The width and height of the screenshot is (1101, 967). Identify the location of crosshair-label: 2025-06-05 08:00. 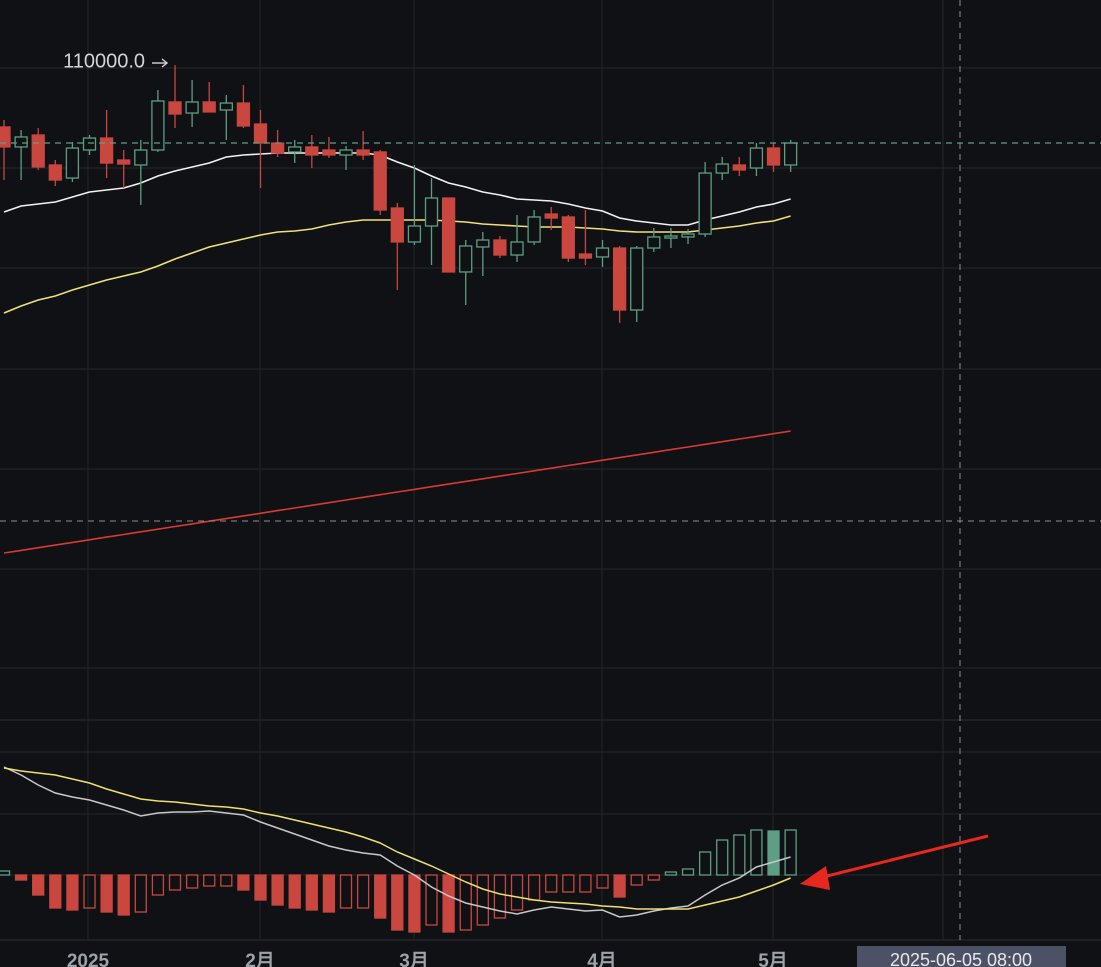
(961, 958).